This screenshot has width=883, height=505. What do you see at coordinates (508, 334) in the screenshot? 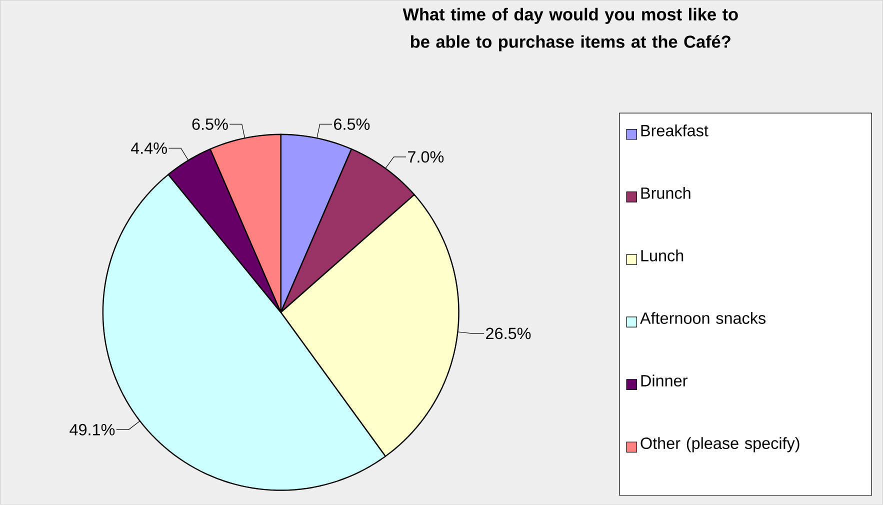
I see `data-label: 26.5%` at bounding box center [508, 334].